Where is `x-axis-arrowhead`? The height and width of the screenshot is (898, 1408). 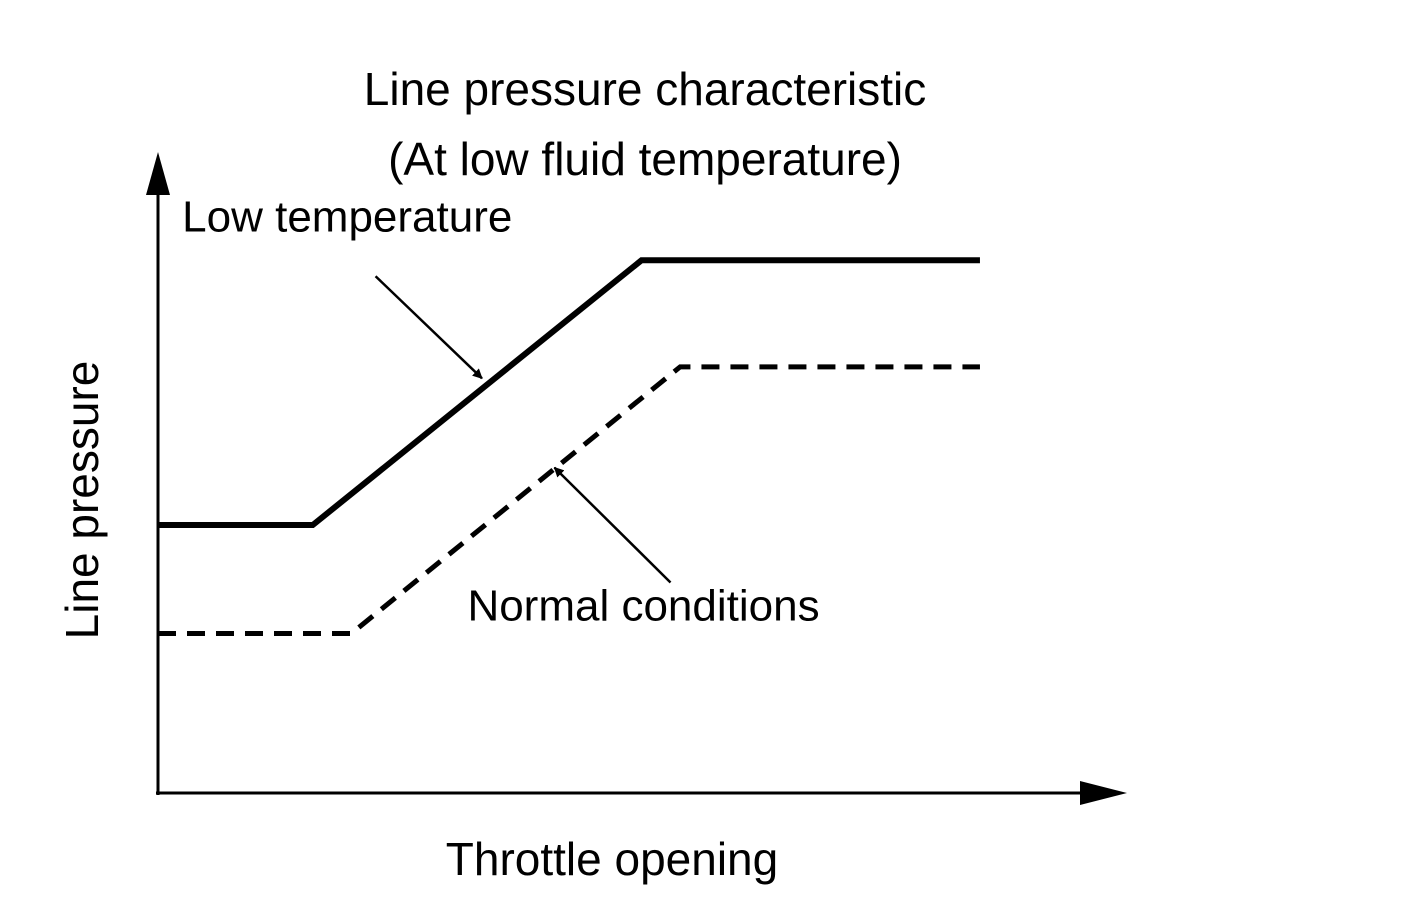 x-axis-arrowhead is located at coordinates (1103, 793).